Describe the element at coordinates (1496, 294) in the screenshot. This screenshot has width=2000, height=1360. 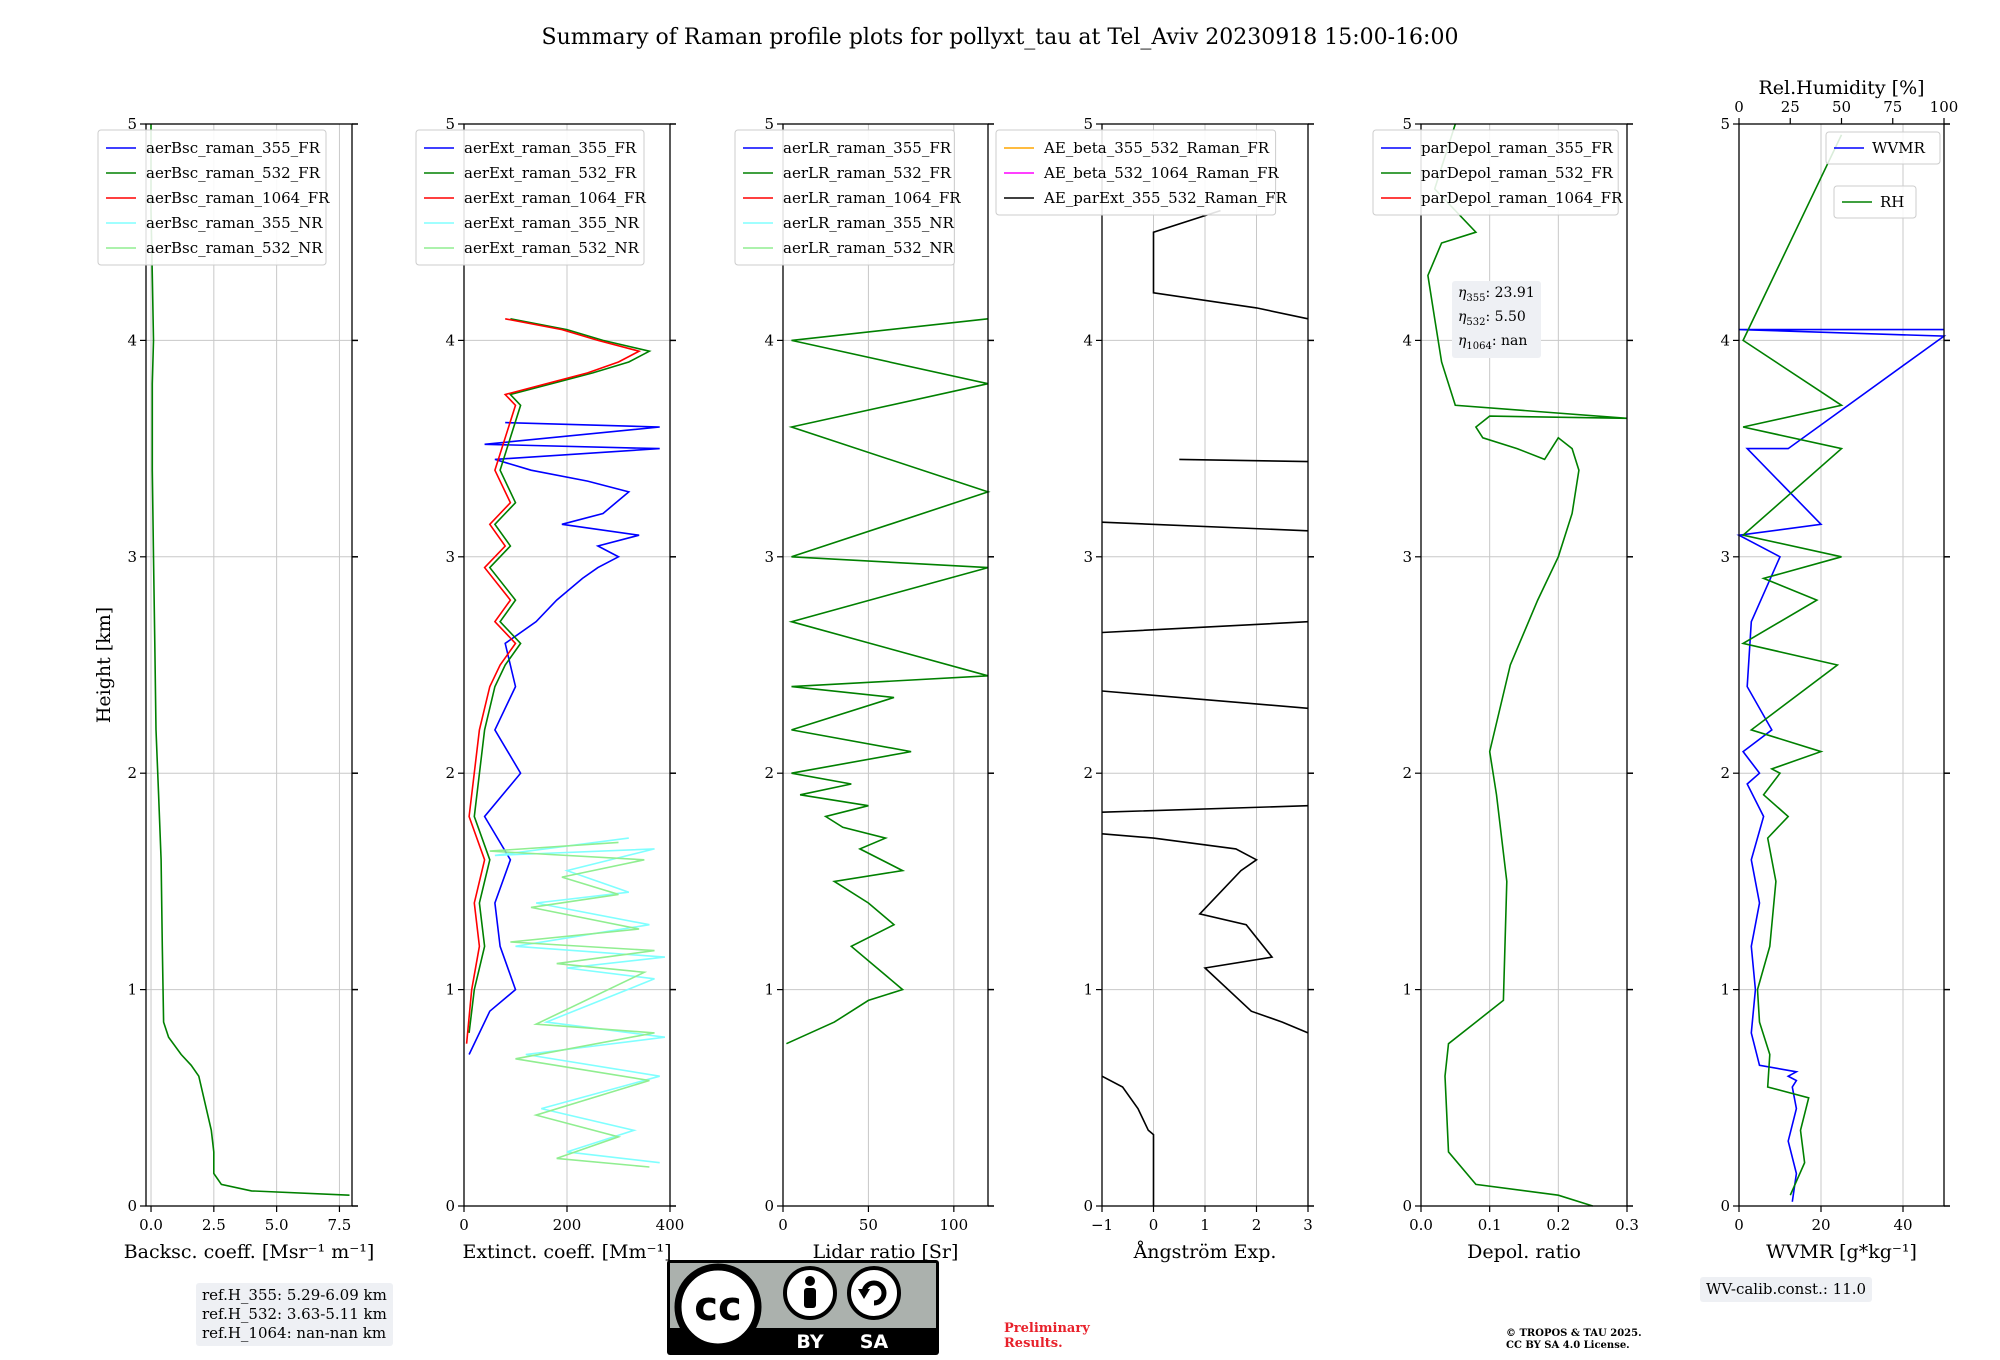
I see `eta-355: η355: 23.91` at that location.